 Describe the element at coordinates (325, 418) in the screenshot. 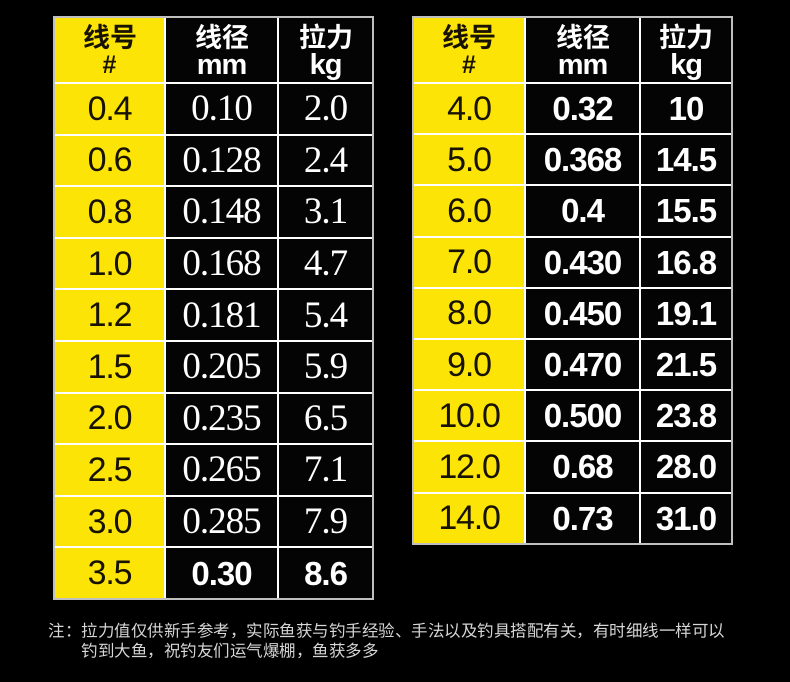

I see `strength-cell: 6.5` at that location.